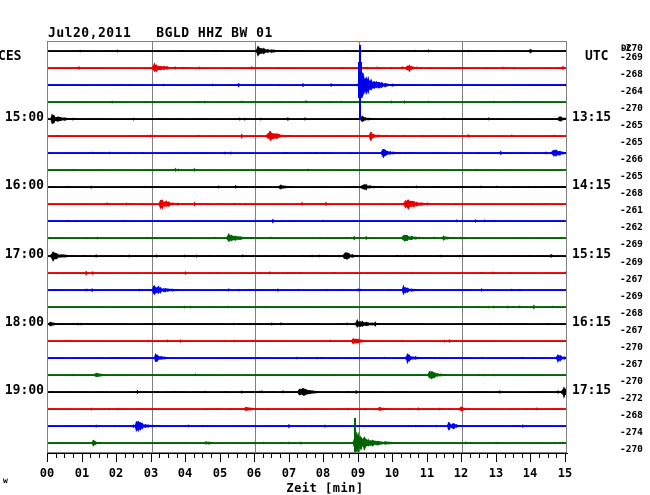 The height and width of the screenshot is (495, 650). Describe the element at coordinates (631, 433) in the screenshot. I see `dc-value-23: -274` at that location.